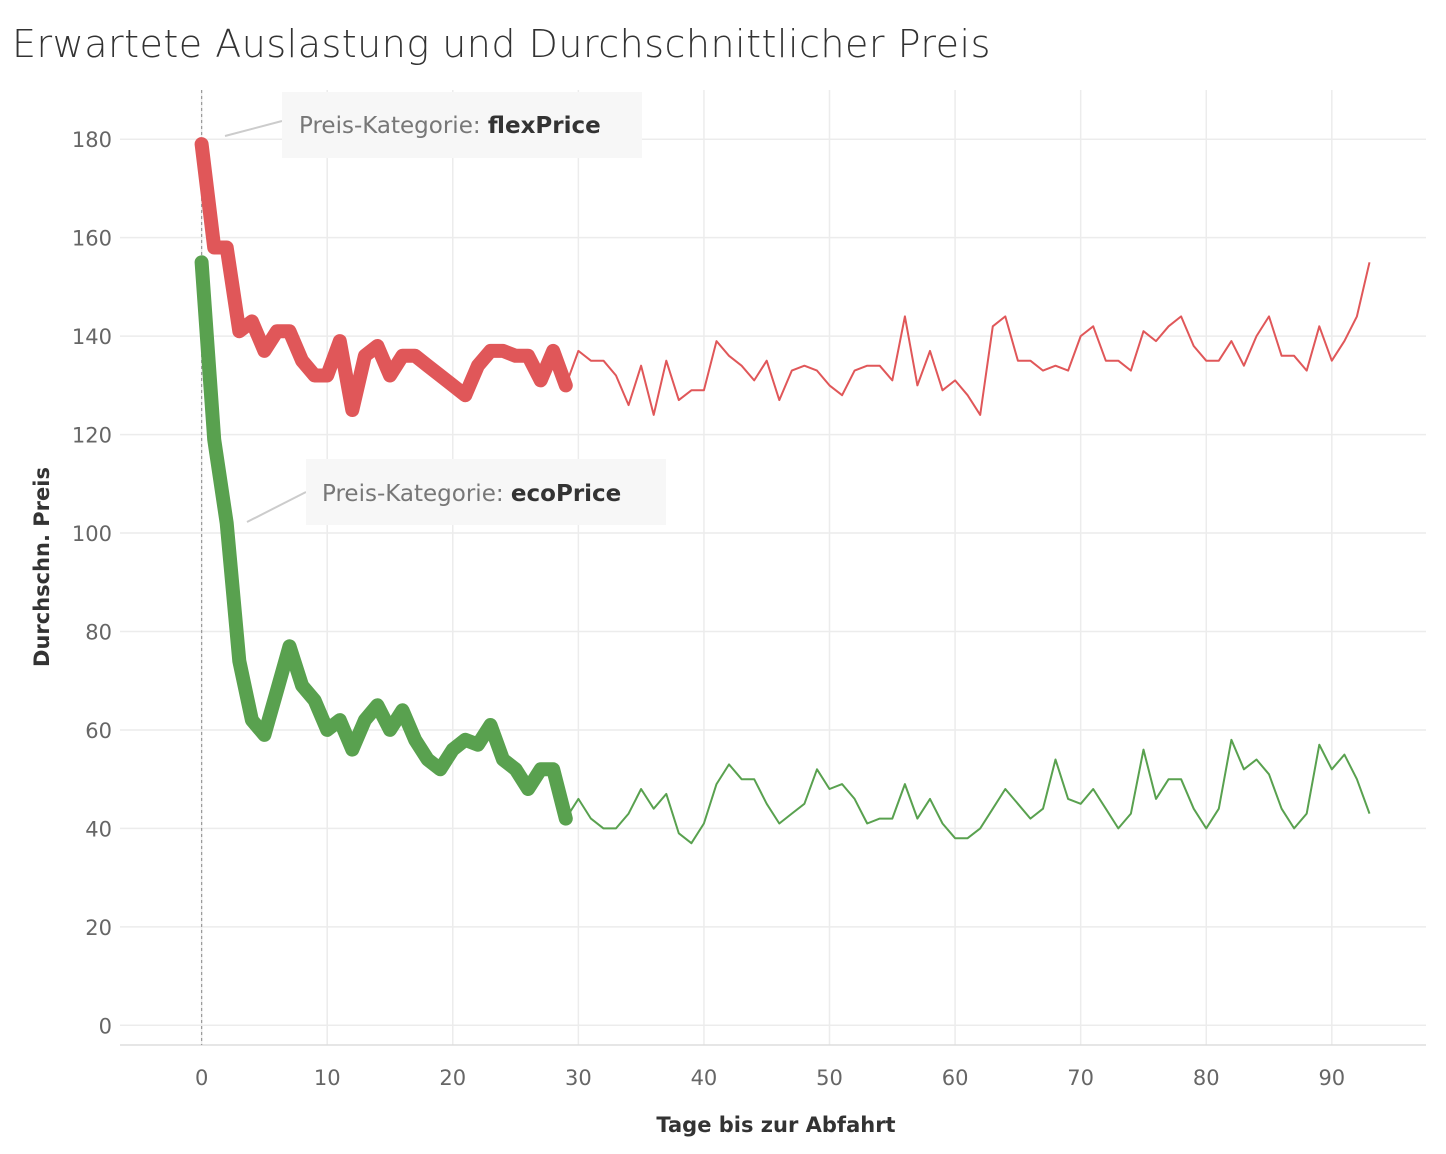  I want to click on y-axis-title: Durchschn. Preis, so click(42, 567).